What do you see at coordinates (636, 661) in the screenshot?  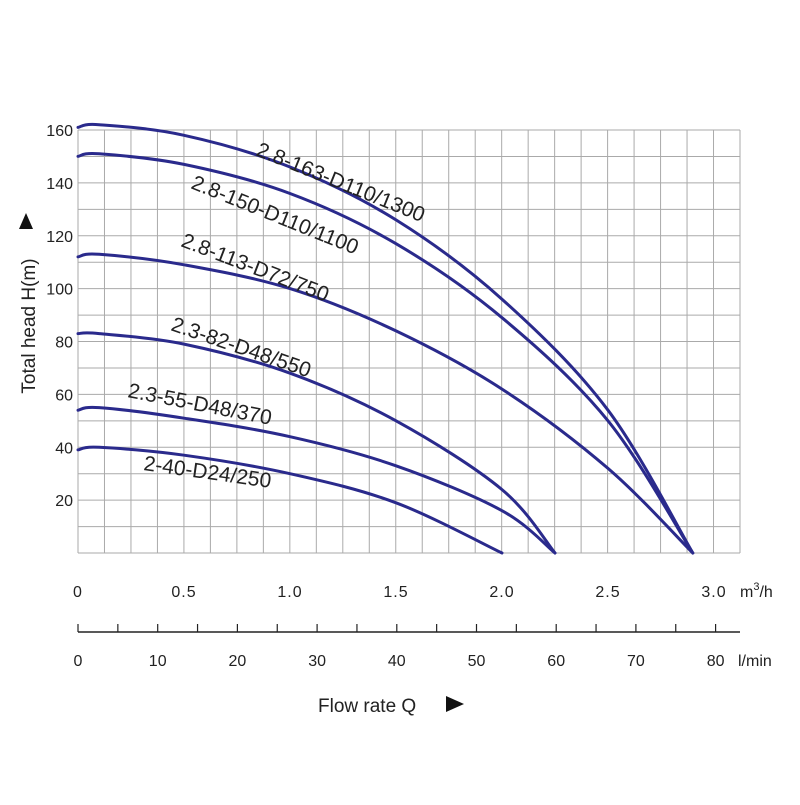 I see `x2-tick-label: 70` at bounding box center [636, 661].